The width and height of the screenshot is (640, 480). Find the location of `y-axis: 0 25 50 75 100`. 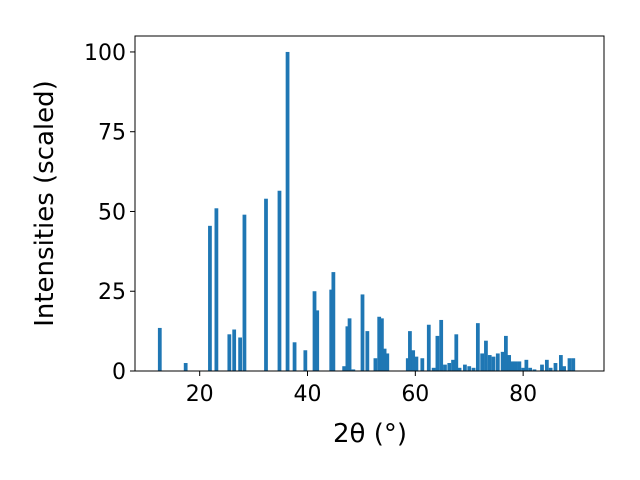

y-axis: 0 25 50 75 100 is located at coordinates (109, 213).